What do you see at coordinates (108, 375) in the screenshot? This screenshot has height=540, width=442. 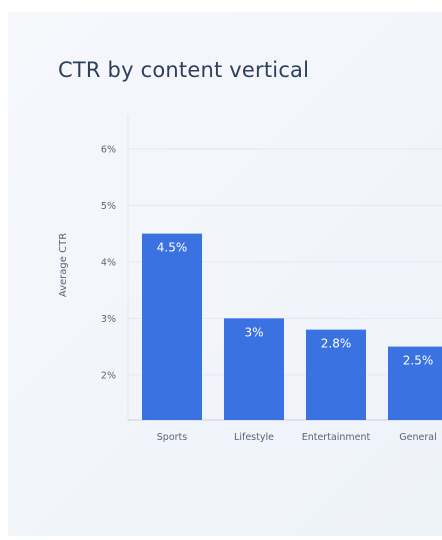 I see `y-tick-label: 2%` at bounding box center [108, 375].